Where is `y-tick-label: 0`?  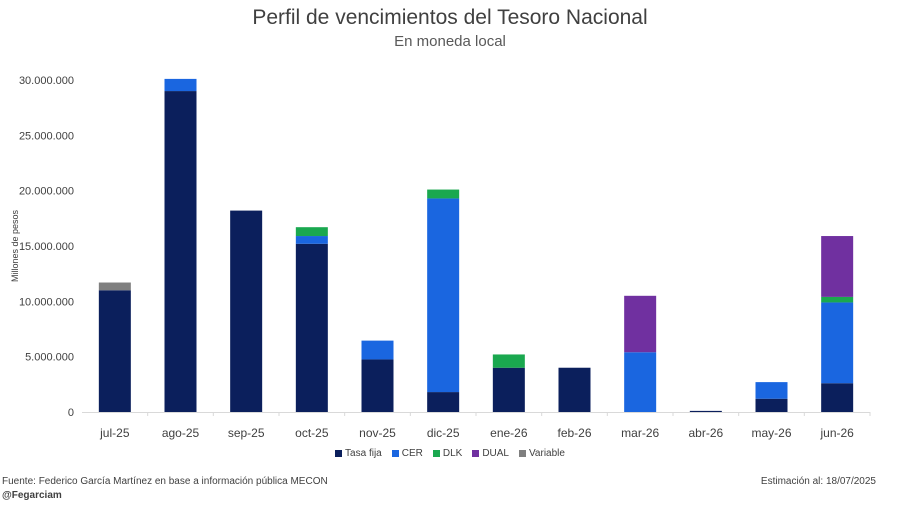 y-tick-label: 0 is located at coordinates (71, 413).